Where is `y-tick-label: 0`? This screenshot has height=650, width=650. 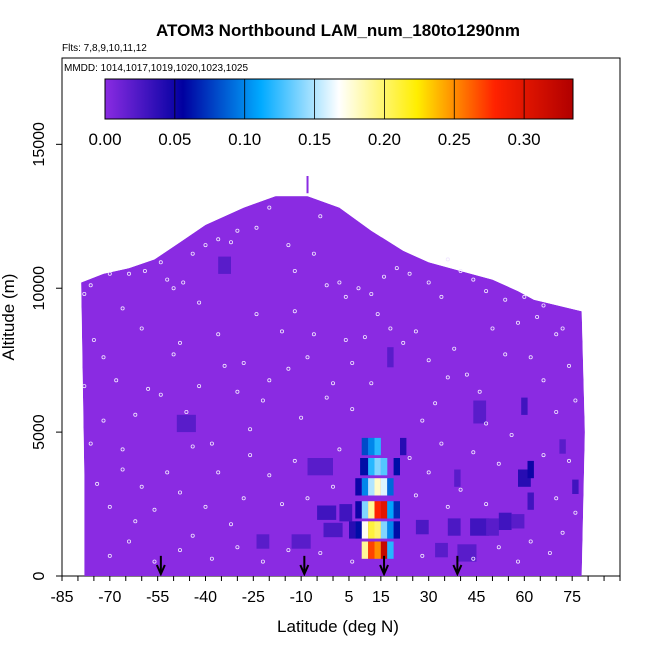
y-tick-label: 0 is located at coordinates (39, 575).